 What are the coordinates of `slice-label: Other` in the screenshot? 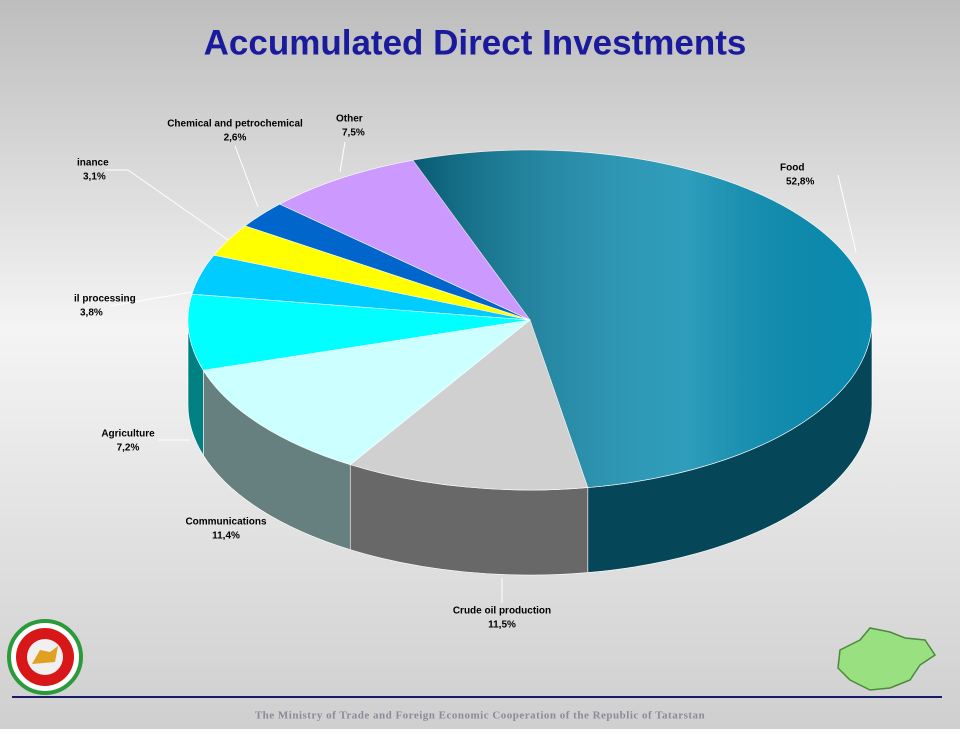 It's located at (349, 119).